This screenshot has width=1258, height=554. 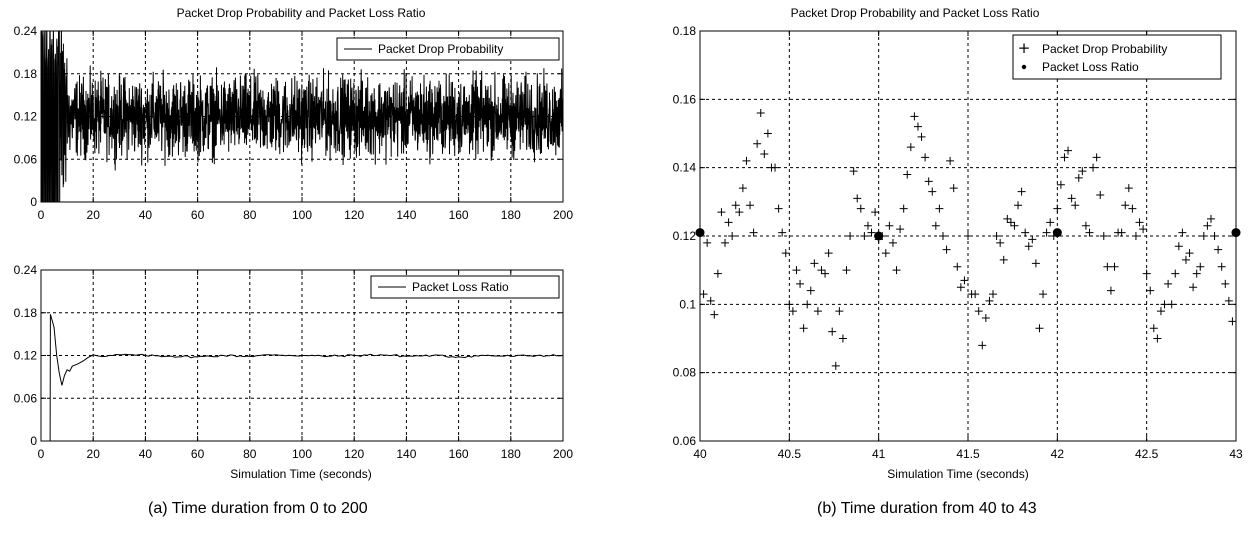 What do you see at coordinates (563, 215) in the screenshot?
I see `x-tick-label: 200` at bounding box center [563, 215].